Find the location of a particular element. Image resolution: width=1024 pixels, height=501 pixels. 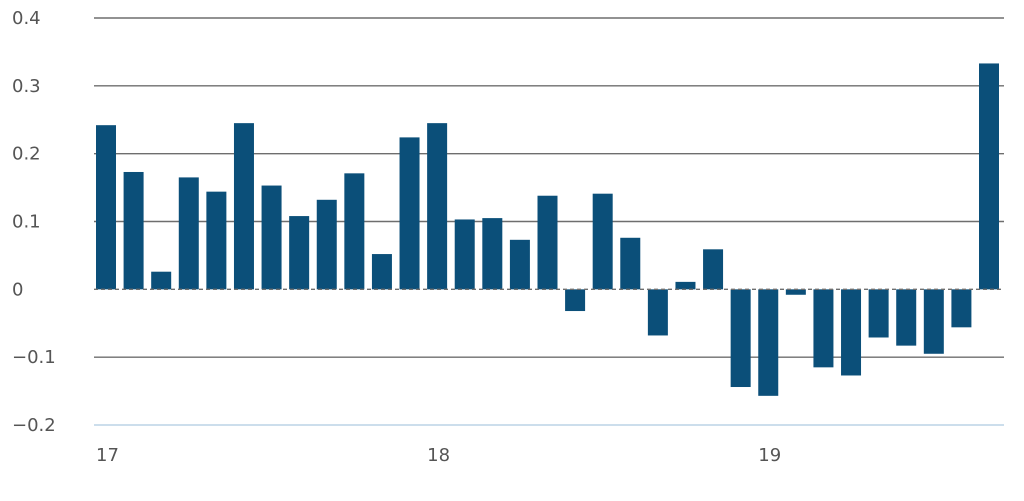

x-axis-labels: 17 18 19 is located at coordinates (438, 455).